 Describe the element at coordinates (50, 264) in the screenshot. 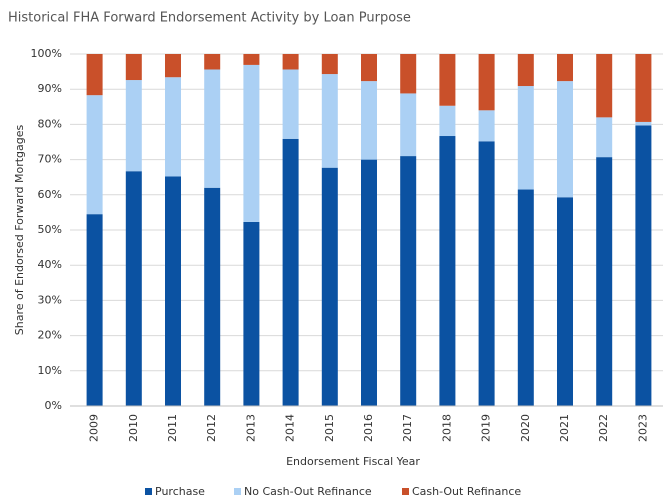

I see `y-tick-label: 40%` at that location.